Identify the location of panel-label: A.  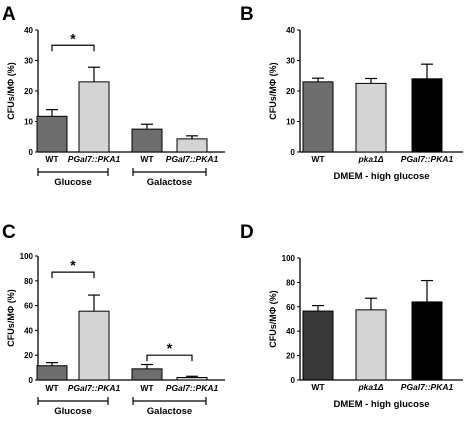
(9, 14).